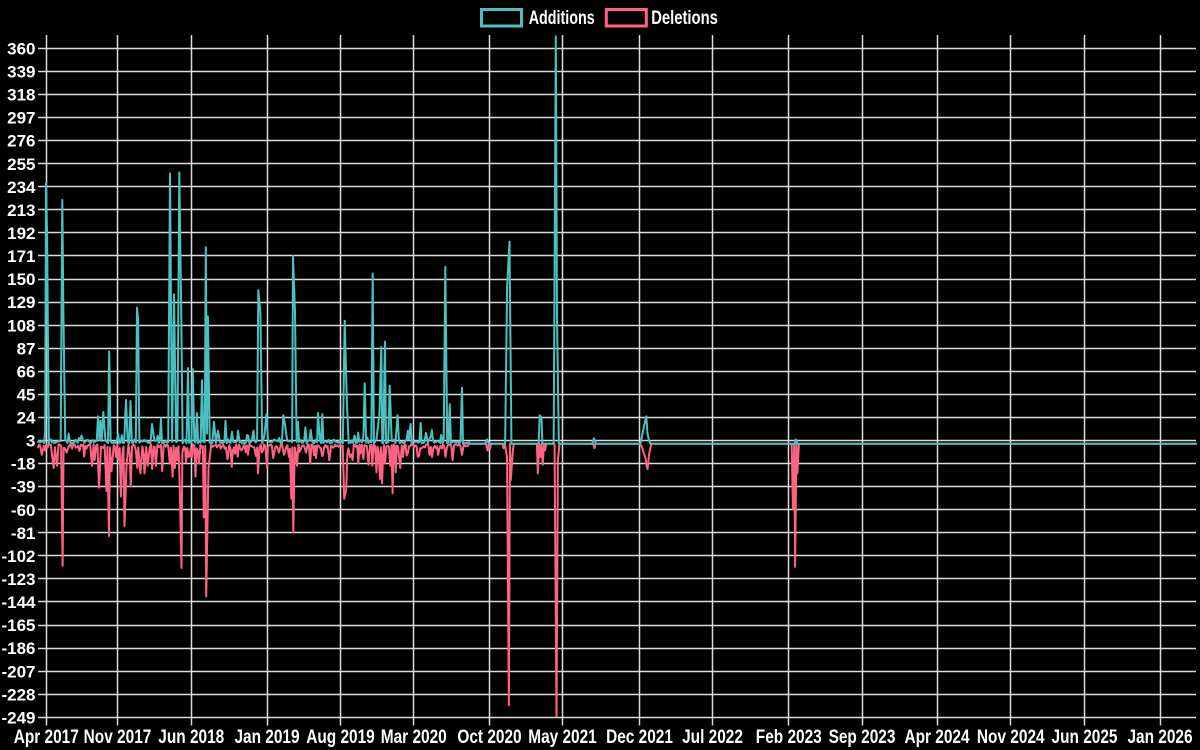 This screenshot has width=1200, height=750. Describe the element at coordinates (639, 737) in the screenshot. I see `svg-text: Dec 2021` at that location.